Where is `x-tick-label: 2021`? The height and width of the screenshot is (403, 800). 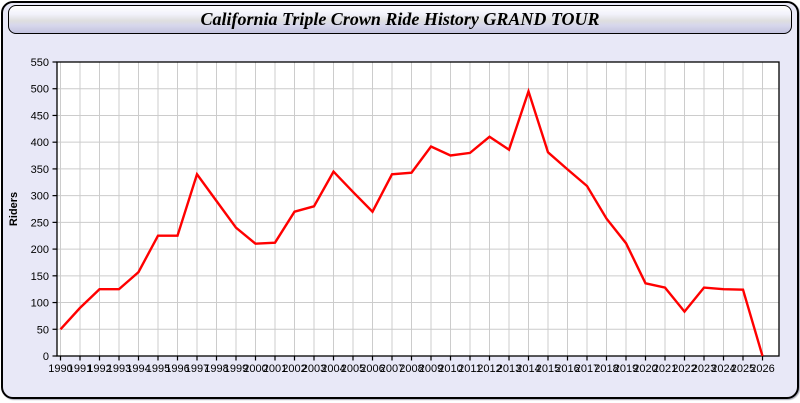
x-tick-label: 2021 is located at coordinates (665, 369).